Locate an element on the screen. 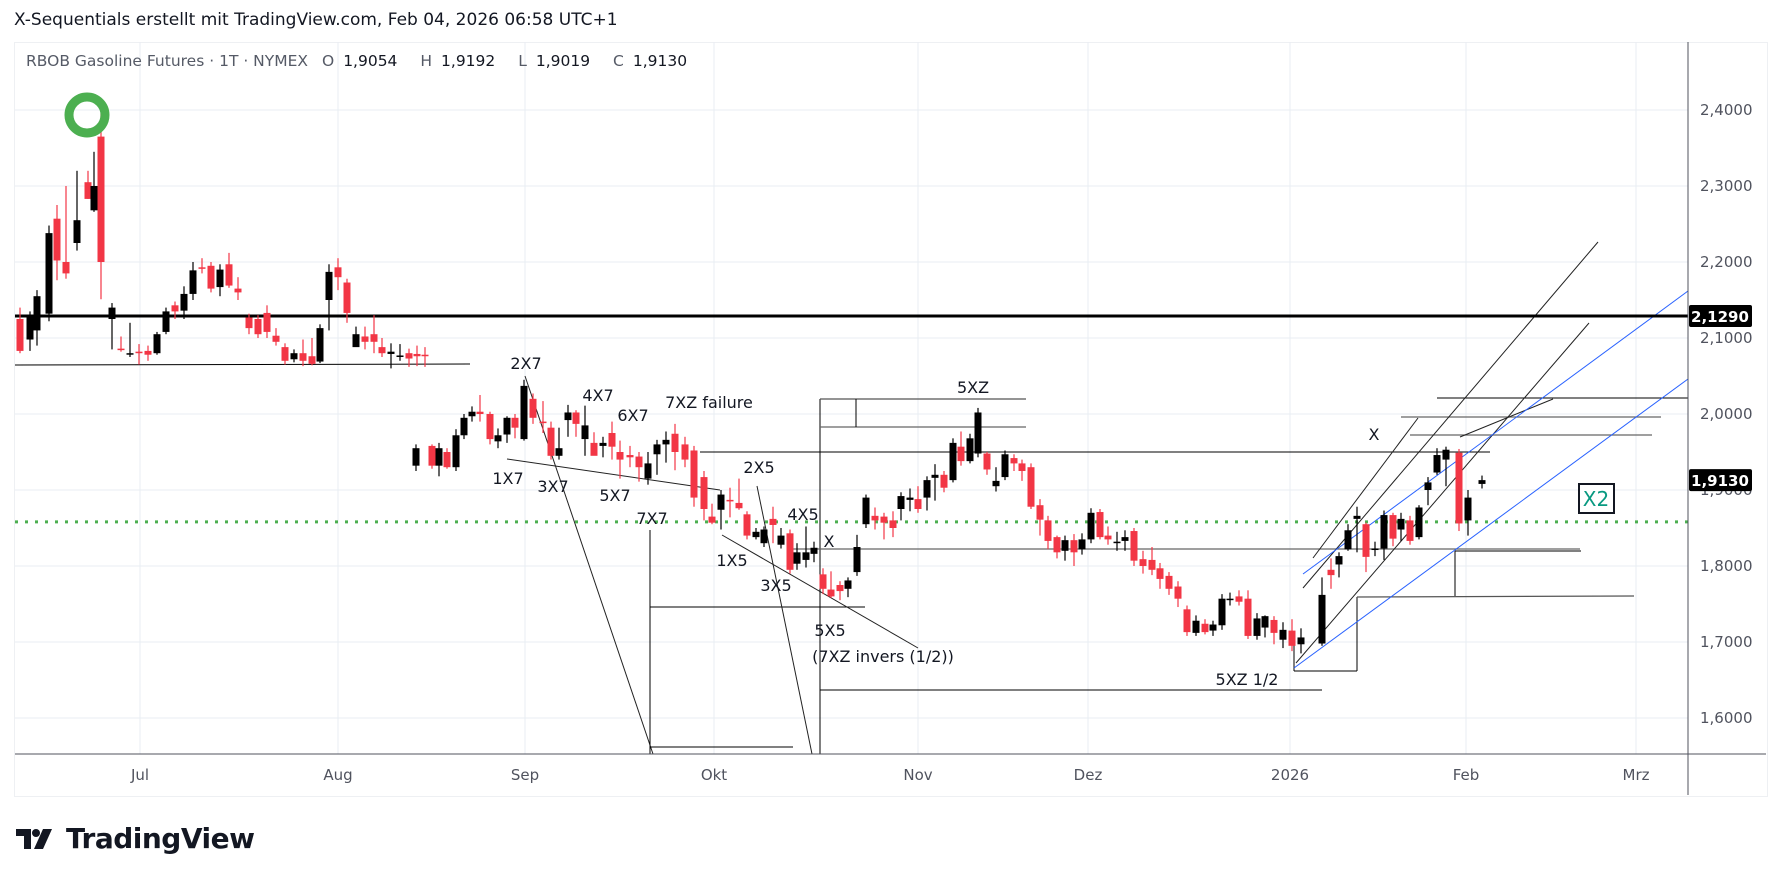  price-tick-label: 2,2000 is located at coordinates (1726, 262).